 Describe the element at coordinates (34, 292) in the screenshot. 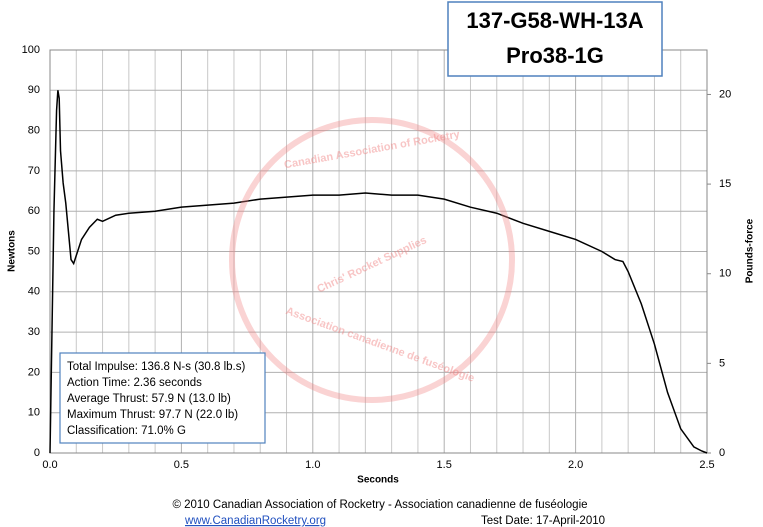

I see `y-tick-label: 40` at that location.